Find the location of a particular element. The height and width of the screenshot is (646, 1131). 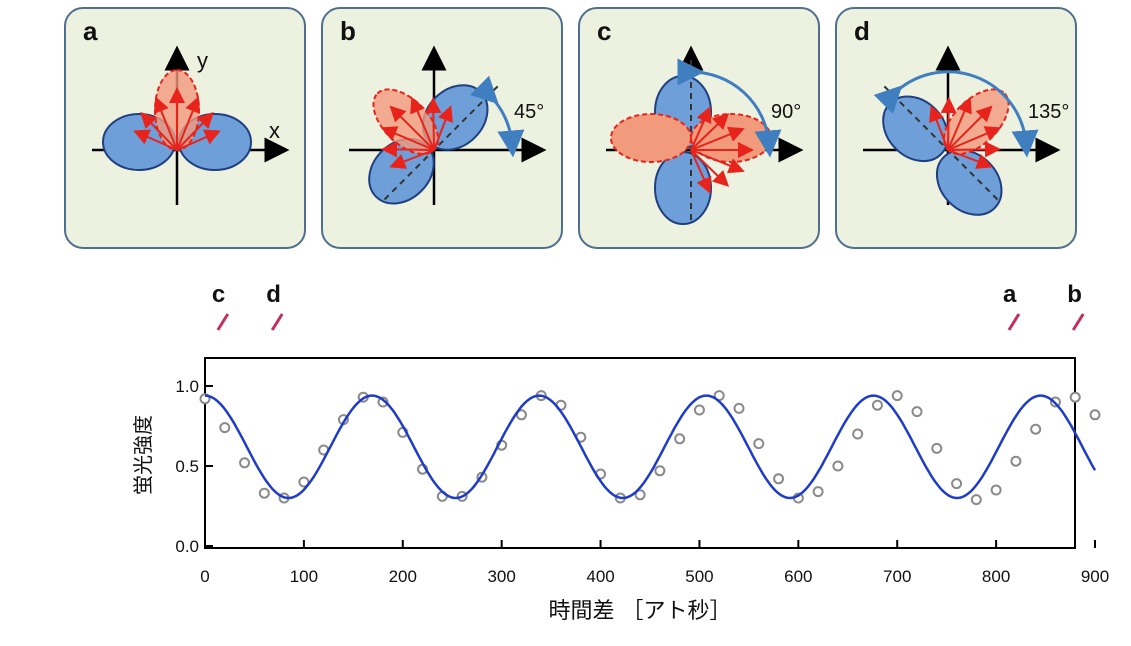

x-tick-label: 600 is located at coordinates (798, 576).